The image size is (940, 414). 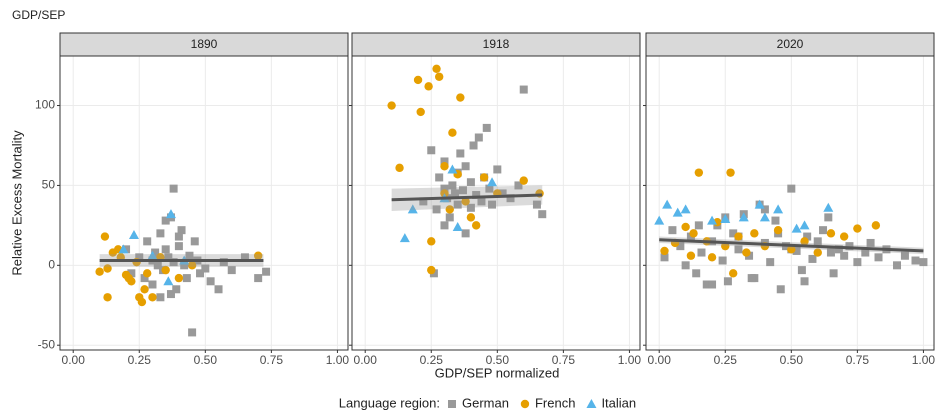 What do you see at coordinates (389, 402) in the screenshot?
I see `legend-title: Language region:` at bounding box center [389, 402].